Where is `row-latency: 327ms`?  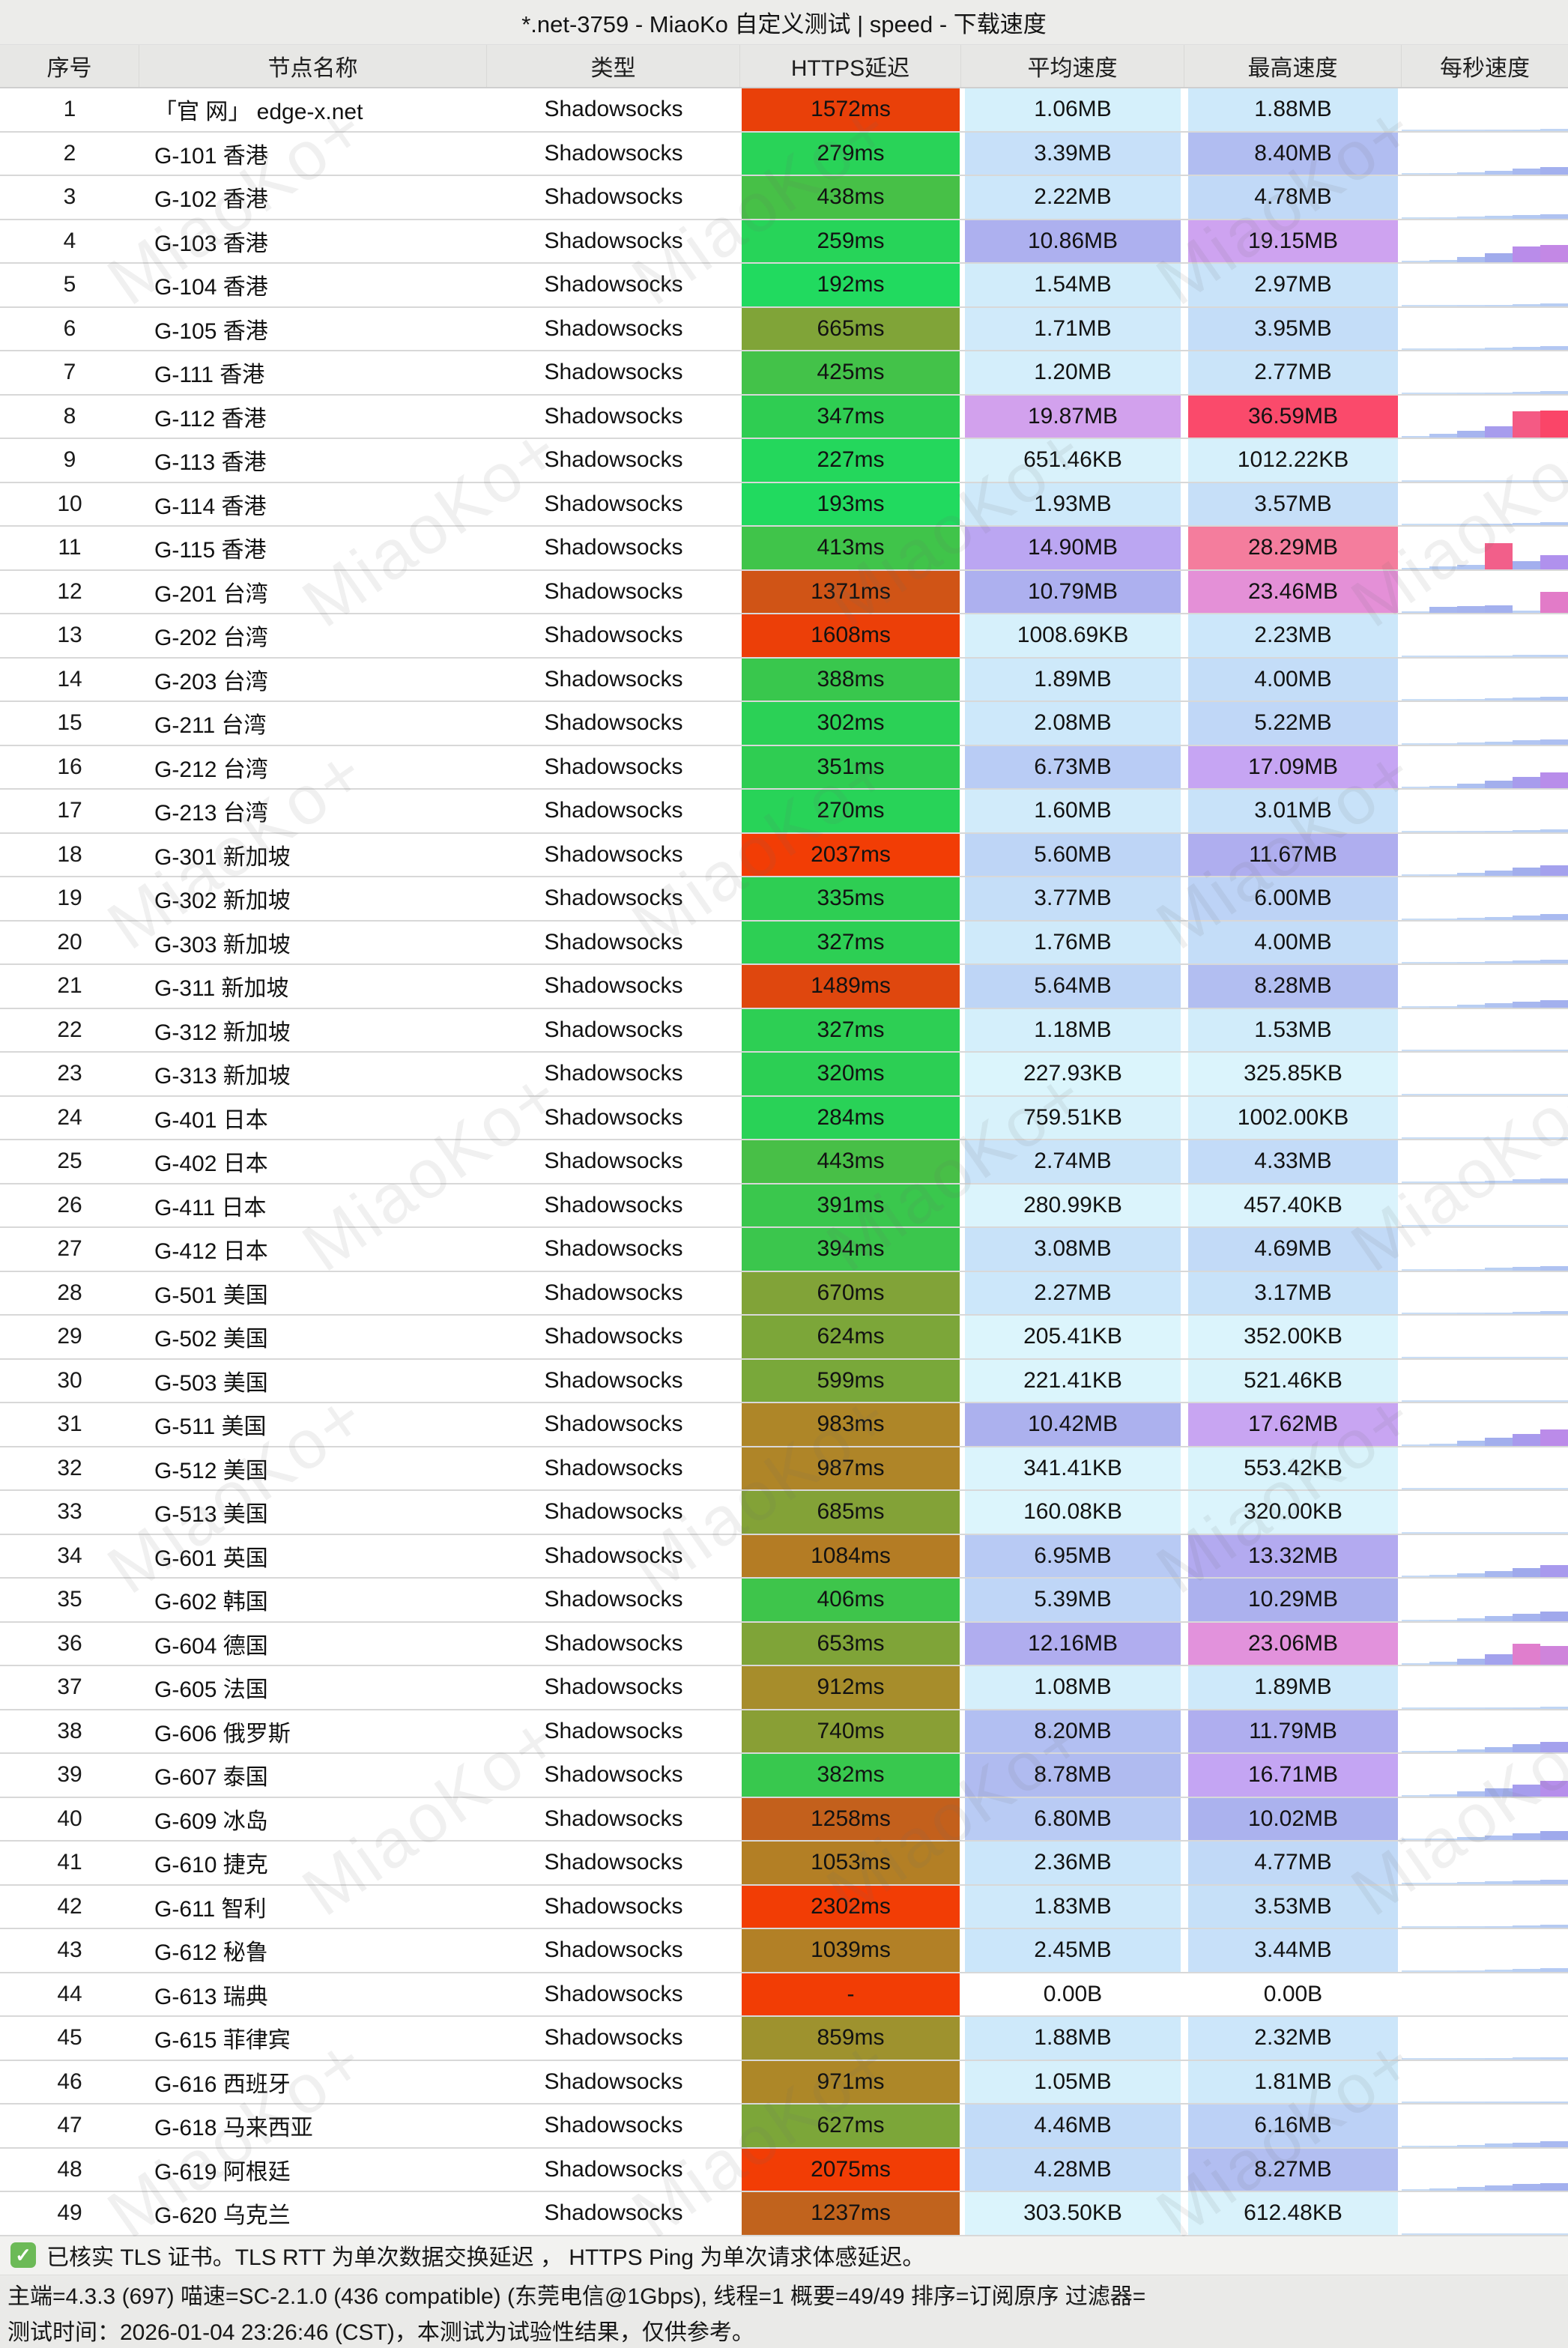 row-latency: 327ms is located at coordinates (851, 942).